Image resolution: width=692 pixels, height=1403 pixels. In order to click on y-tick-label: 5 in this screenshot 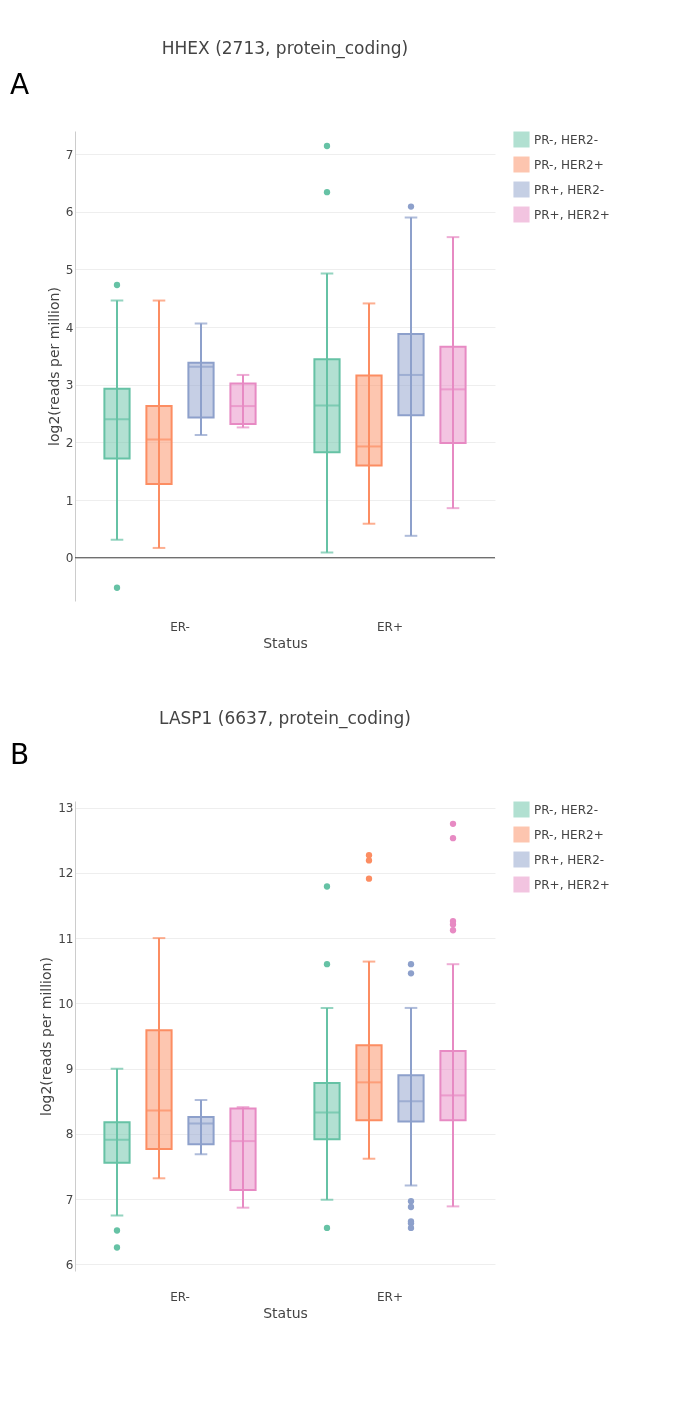, I will do `click(69, 269)`.